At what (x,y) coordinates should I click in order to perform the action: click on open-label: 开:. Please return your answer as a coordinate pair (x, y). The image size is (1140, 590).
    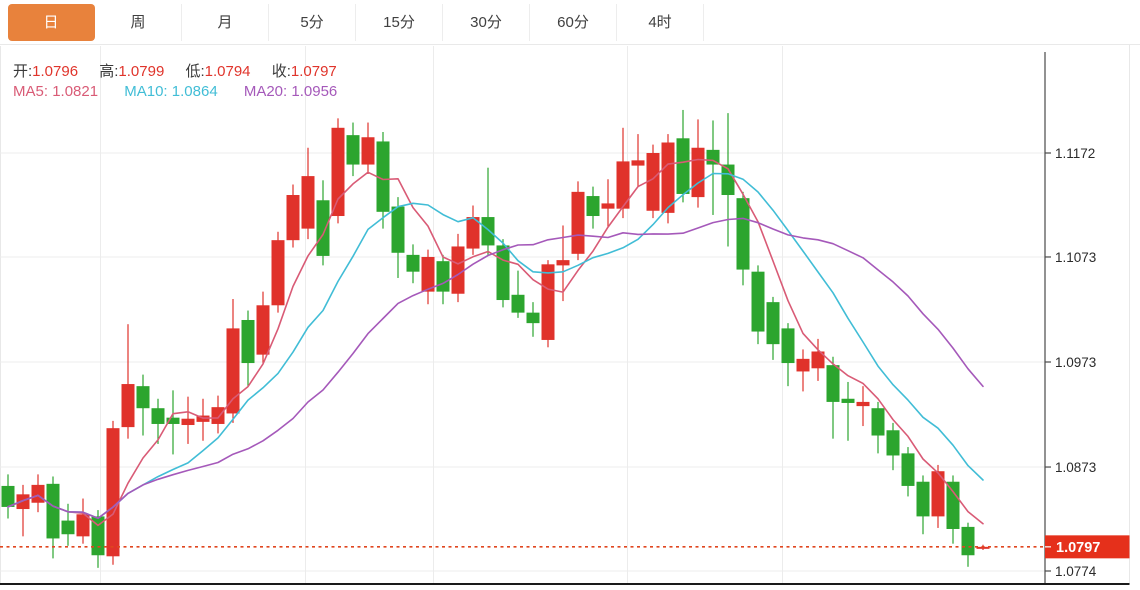
    Looking at the image, I should click on (23, 71).